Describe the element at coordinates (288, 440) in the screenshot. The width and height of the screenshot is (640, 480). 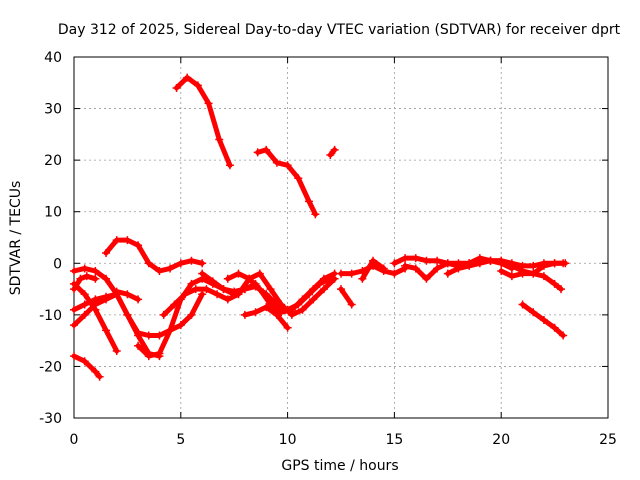
I see `x-tick-label: 10` at that location.